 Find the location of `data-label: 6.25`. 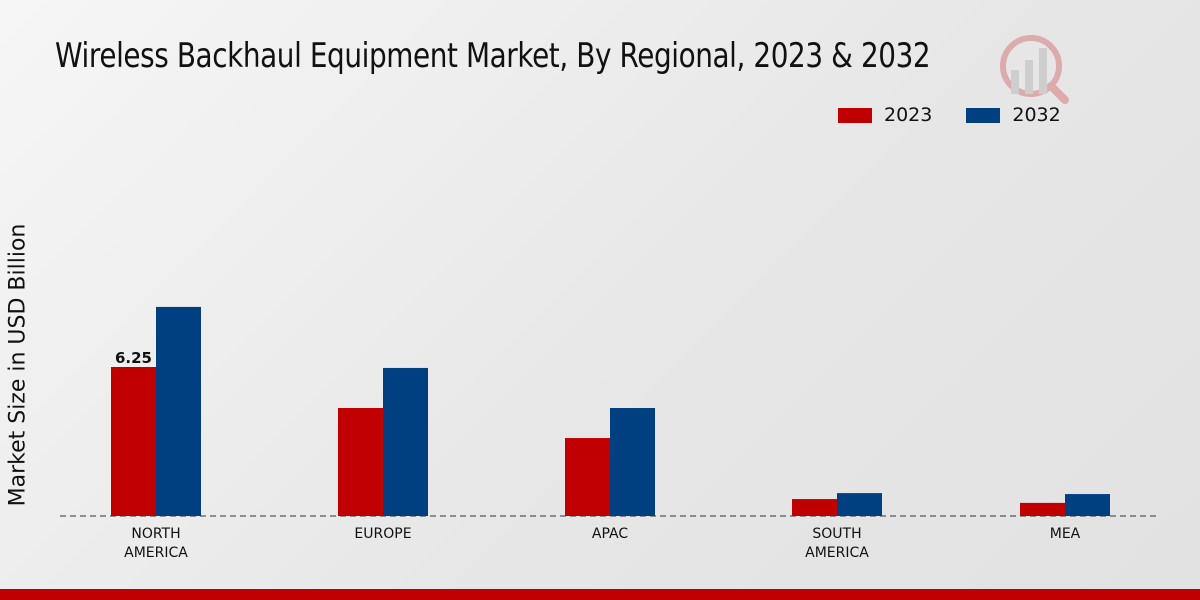

data-label: 6.25 is located at coordinates (133, 358).